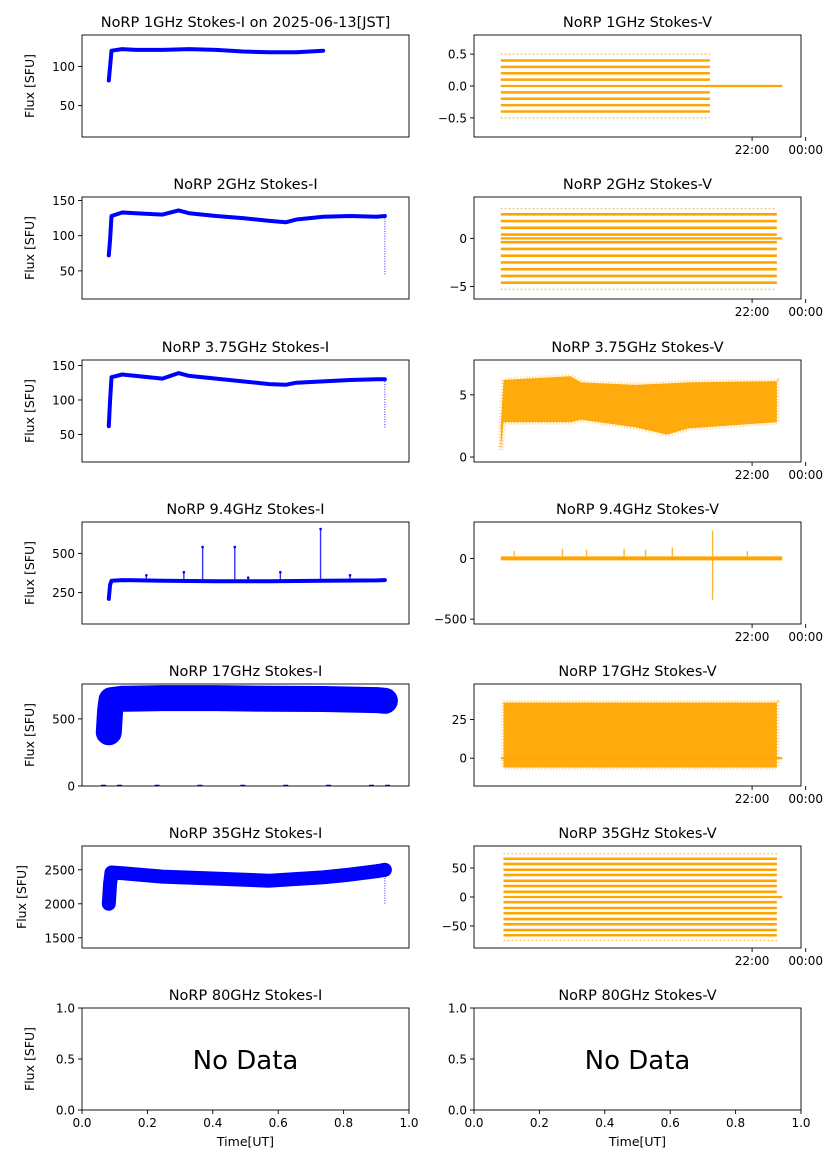  I want to click on y-tick-label: 5, so click(463, 395).